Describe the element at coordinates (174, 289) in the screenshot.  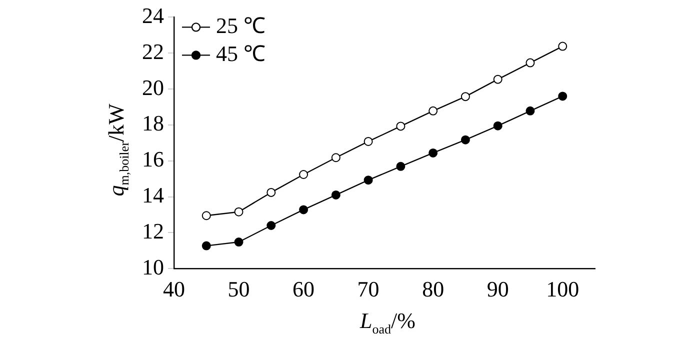
I see `x-tick-label: 40` at that location.